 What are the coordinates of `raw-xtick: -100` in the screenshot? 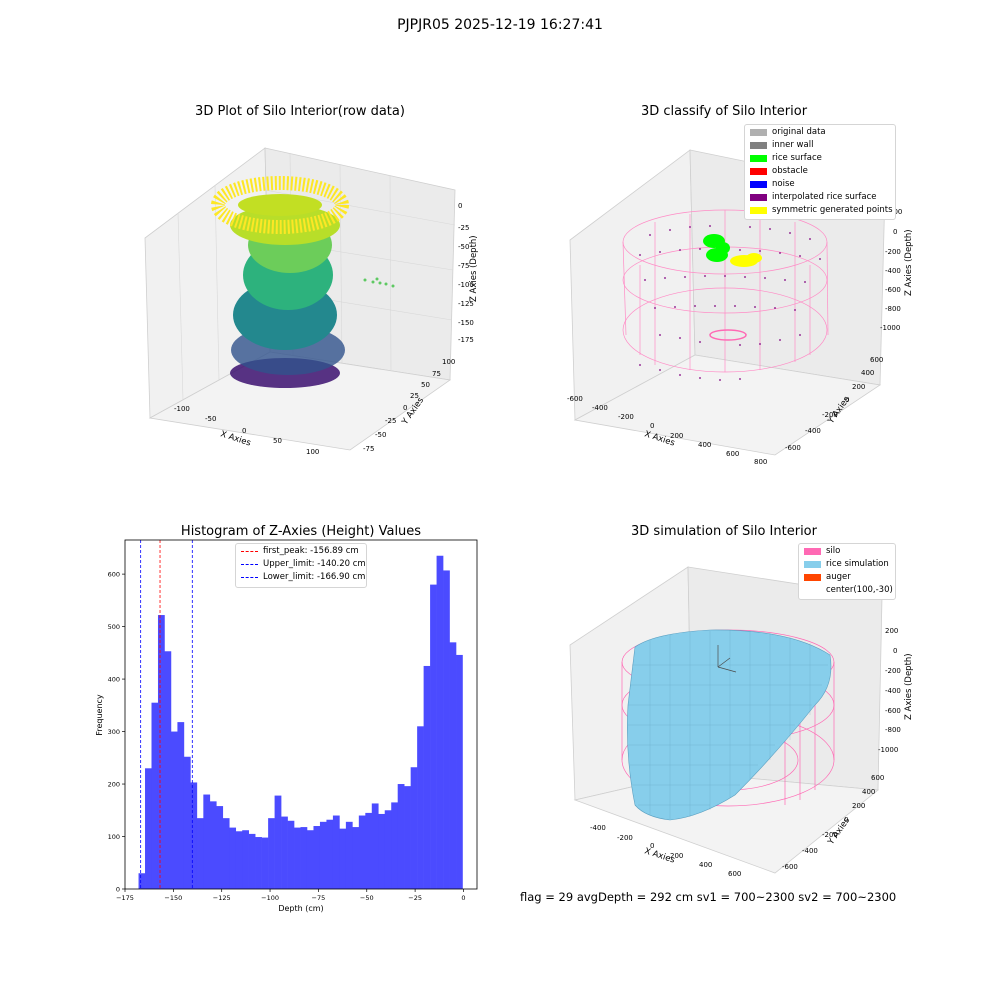 It's located at (182, 409).